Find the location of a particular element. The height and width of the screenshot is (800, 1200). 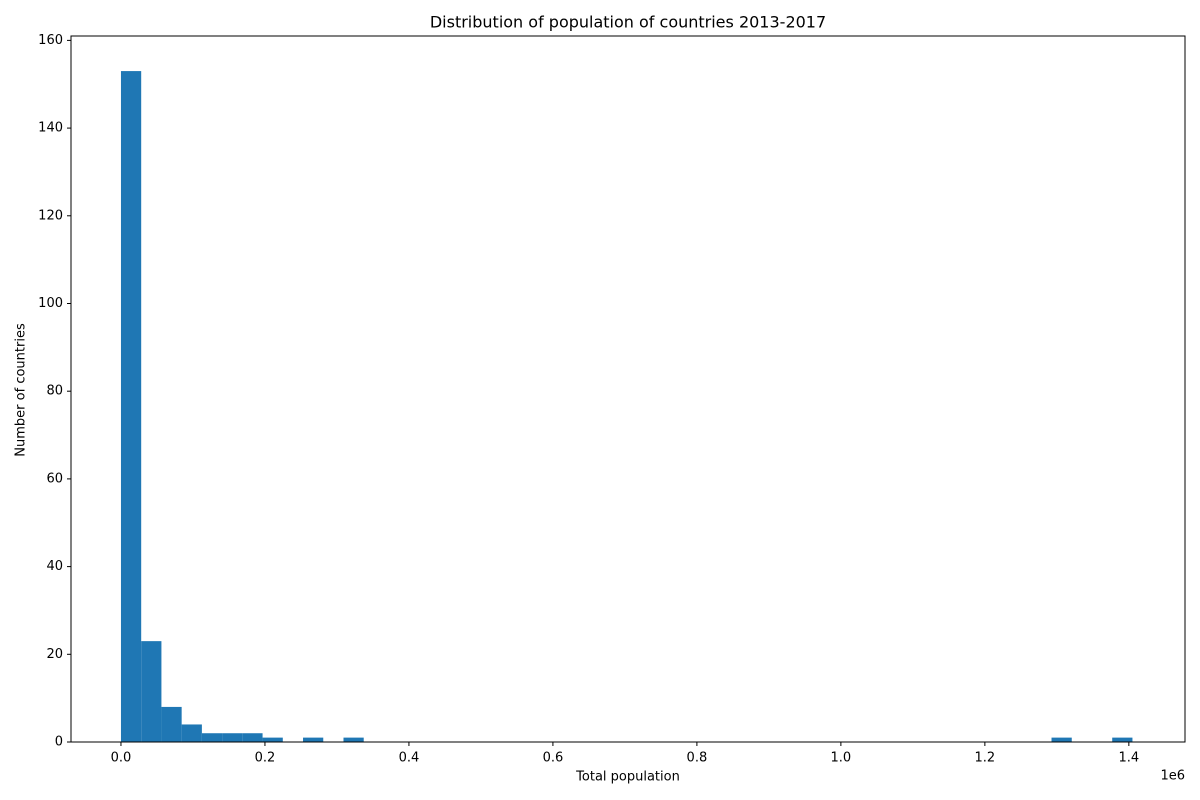

y-tick-label: 60 is located at coordinates (54, 478).